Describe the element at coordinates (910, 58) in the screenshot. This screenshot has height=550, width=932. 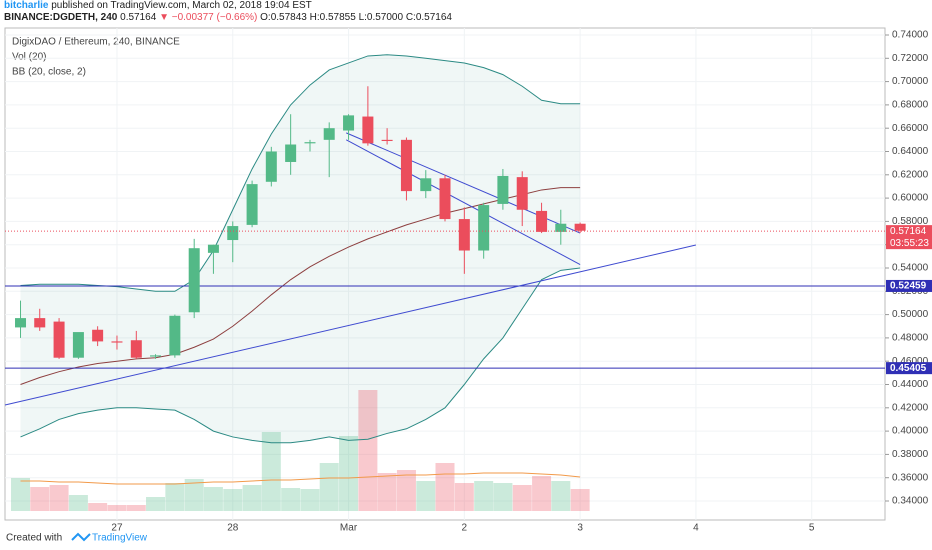
I see `y-tick-label: 0.72000` at that location.